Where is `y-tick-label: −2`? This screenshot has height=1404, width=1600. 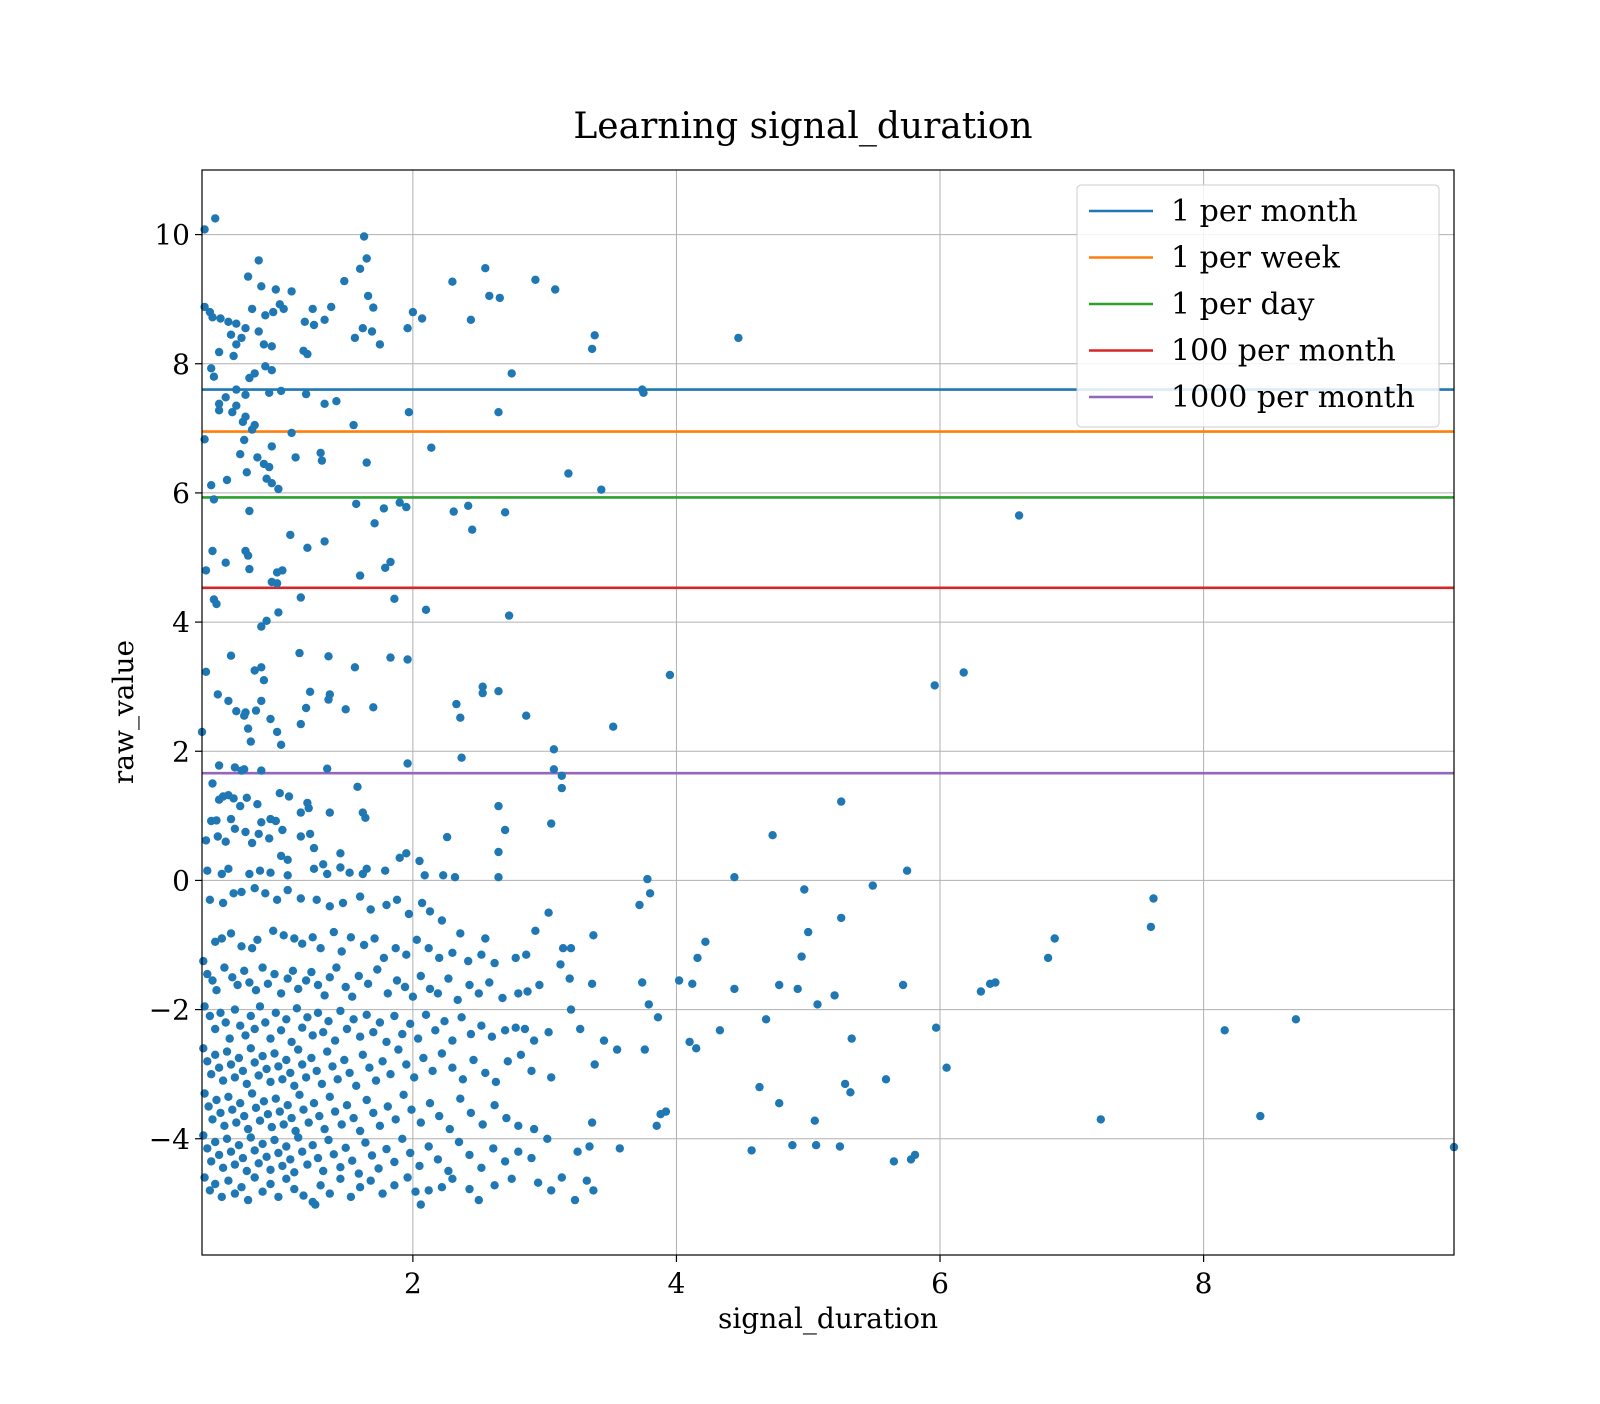 y-tick-label: −2 is located at coordinates (169, 1010).